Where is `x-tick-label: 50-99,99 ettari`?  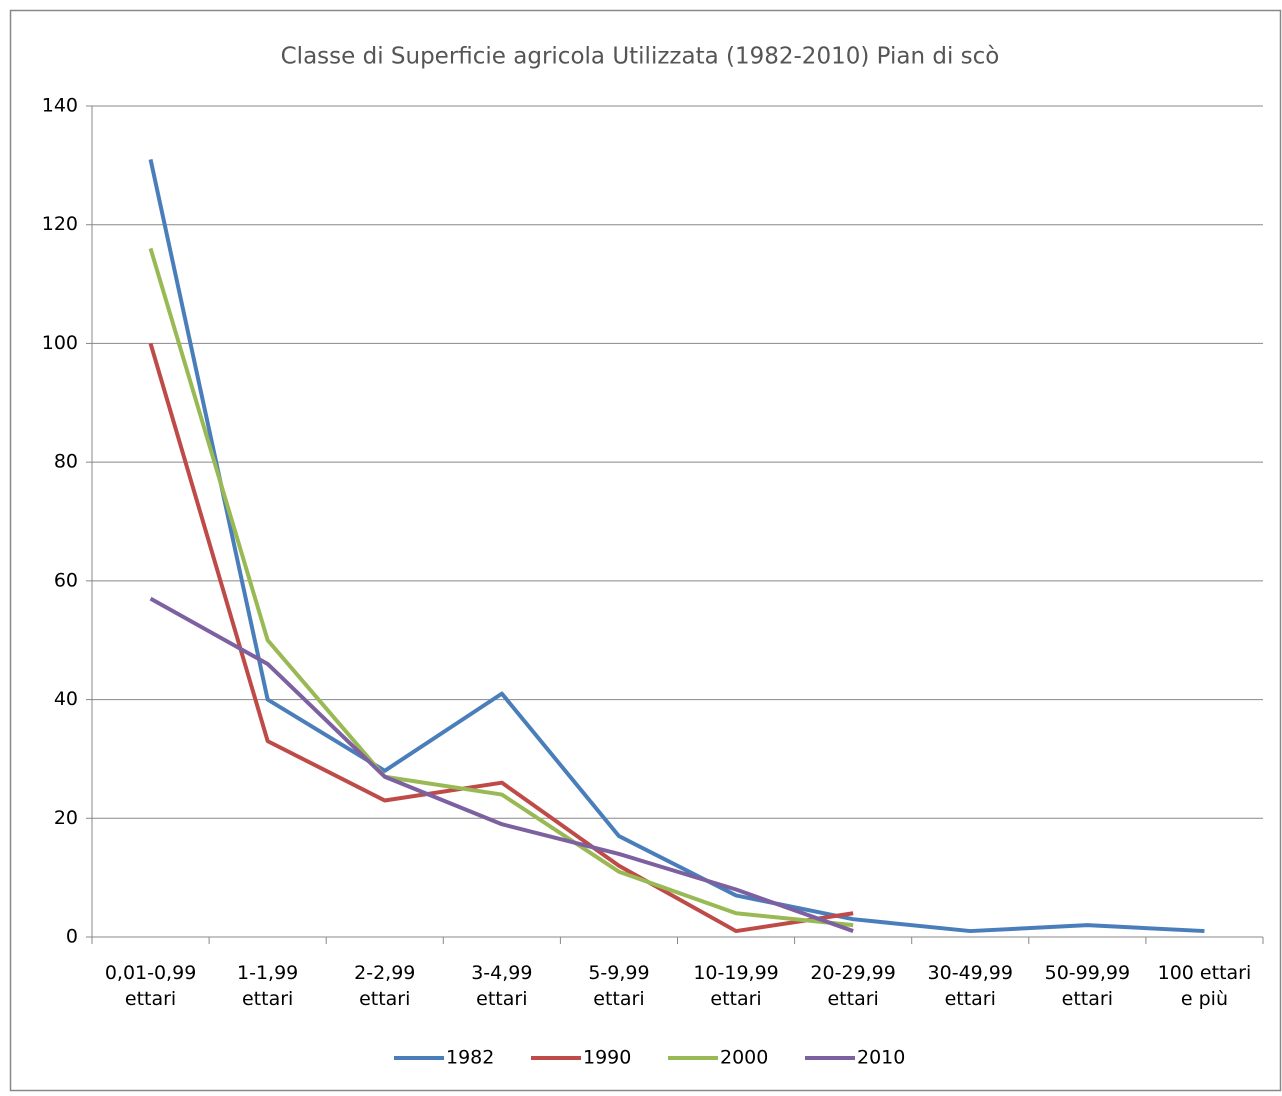
x-tick-label: 50-99,99 ettari is located at coordinates (1087, 986).